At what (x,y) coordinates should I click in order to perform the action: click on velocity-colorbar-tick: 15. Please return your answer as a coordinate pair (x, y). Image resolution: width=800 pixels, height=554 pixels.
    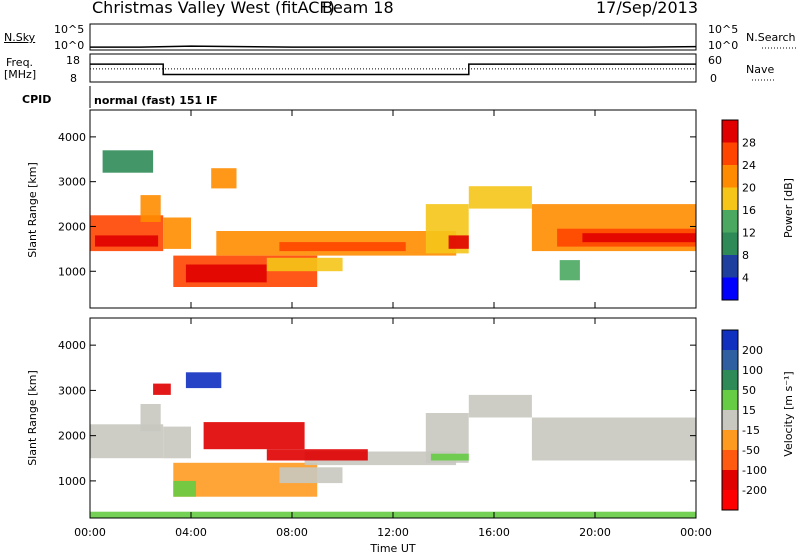
    Looking at the image, I should click on (749, 410).